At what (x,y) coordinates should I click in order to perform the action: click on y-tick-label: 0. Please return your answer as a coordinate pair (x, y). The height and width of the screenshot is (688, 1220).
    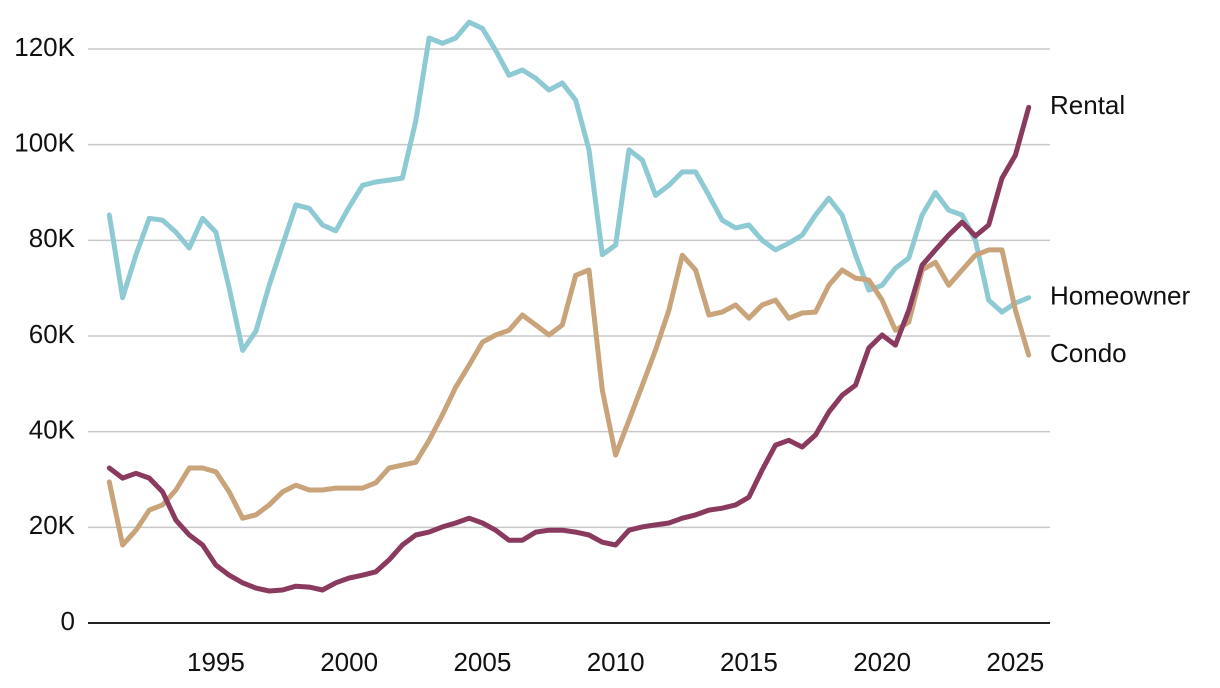
    Looking at the image, I should click on (68, 621).